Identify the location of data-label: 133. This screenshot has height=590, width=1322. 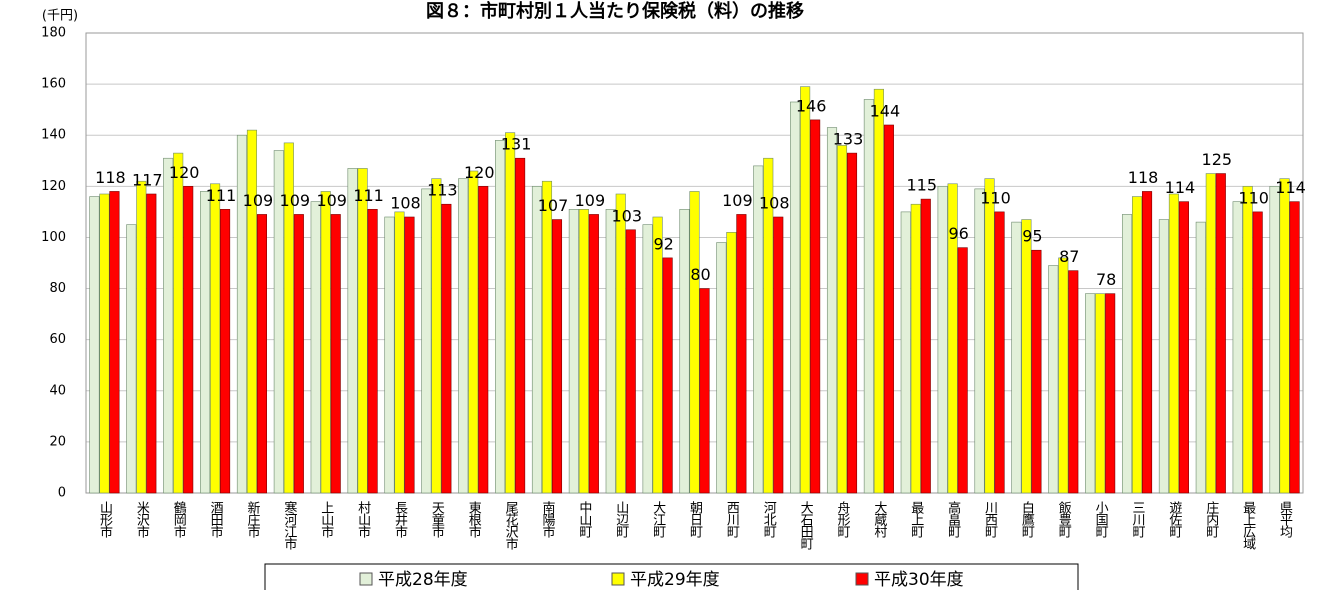
(848, 139).